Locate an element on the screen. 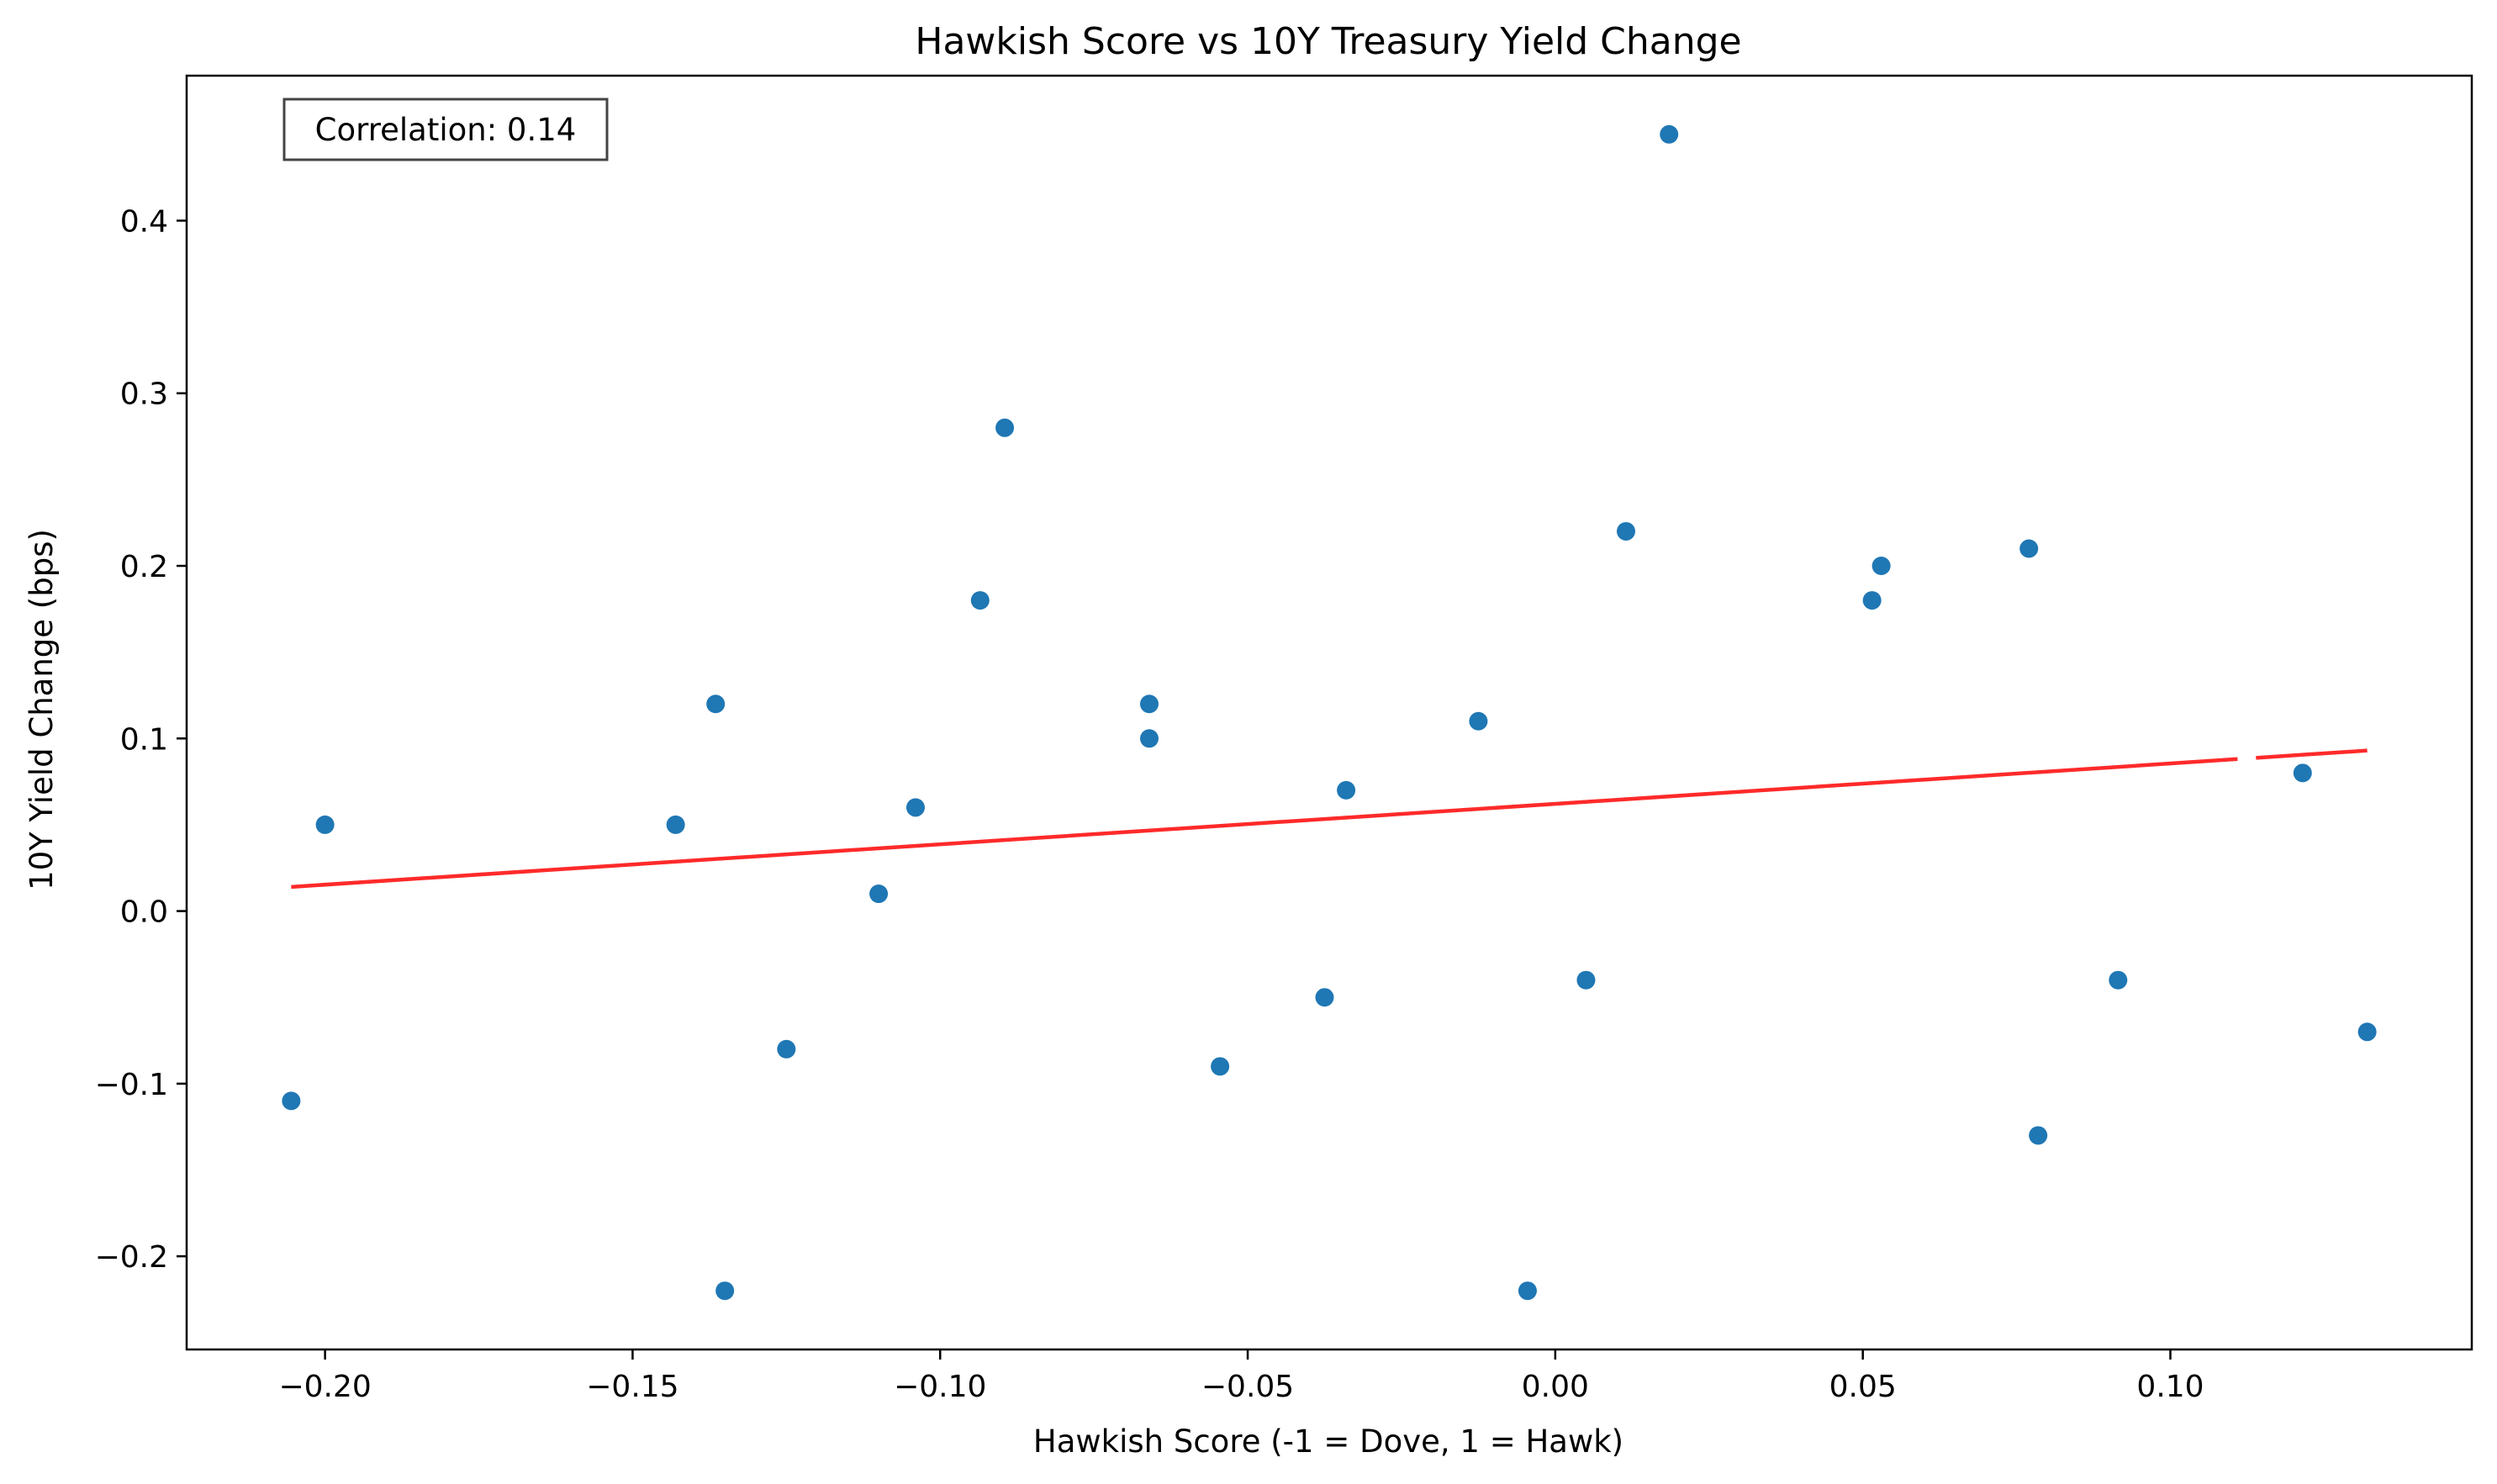 The image size is (2497, 1484). y-axis-ticks: −0.2 −0.1 0.0 0.1 0.2 0.3 0.4 is located at coordinates (141, 739).